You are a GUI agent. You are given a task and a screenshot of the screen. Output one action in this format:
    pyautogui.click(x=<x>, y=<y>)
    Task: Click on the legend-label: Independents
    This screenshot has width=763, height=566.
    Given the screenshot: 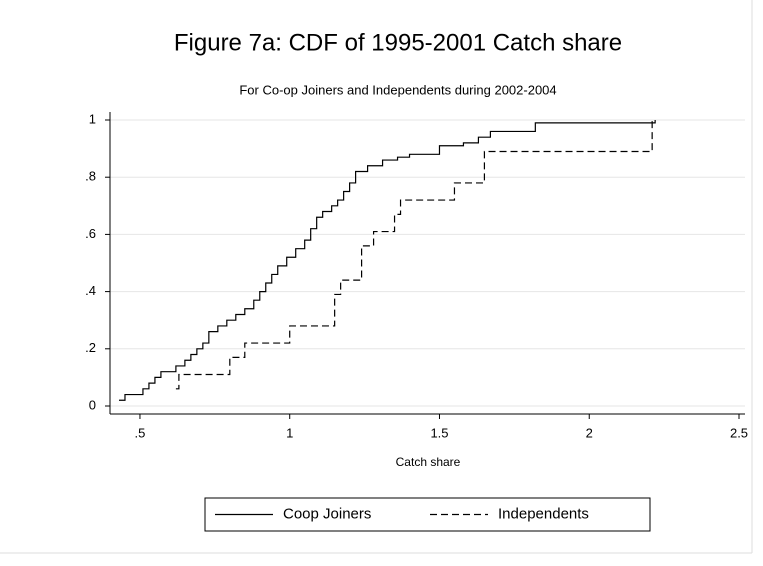 What is the action you would take?
    pyautogui.click(x=543, y=513)
    